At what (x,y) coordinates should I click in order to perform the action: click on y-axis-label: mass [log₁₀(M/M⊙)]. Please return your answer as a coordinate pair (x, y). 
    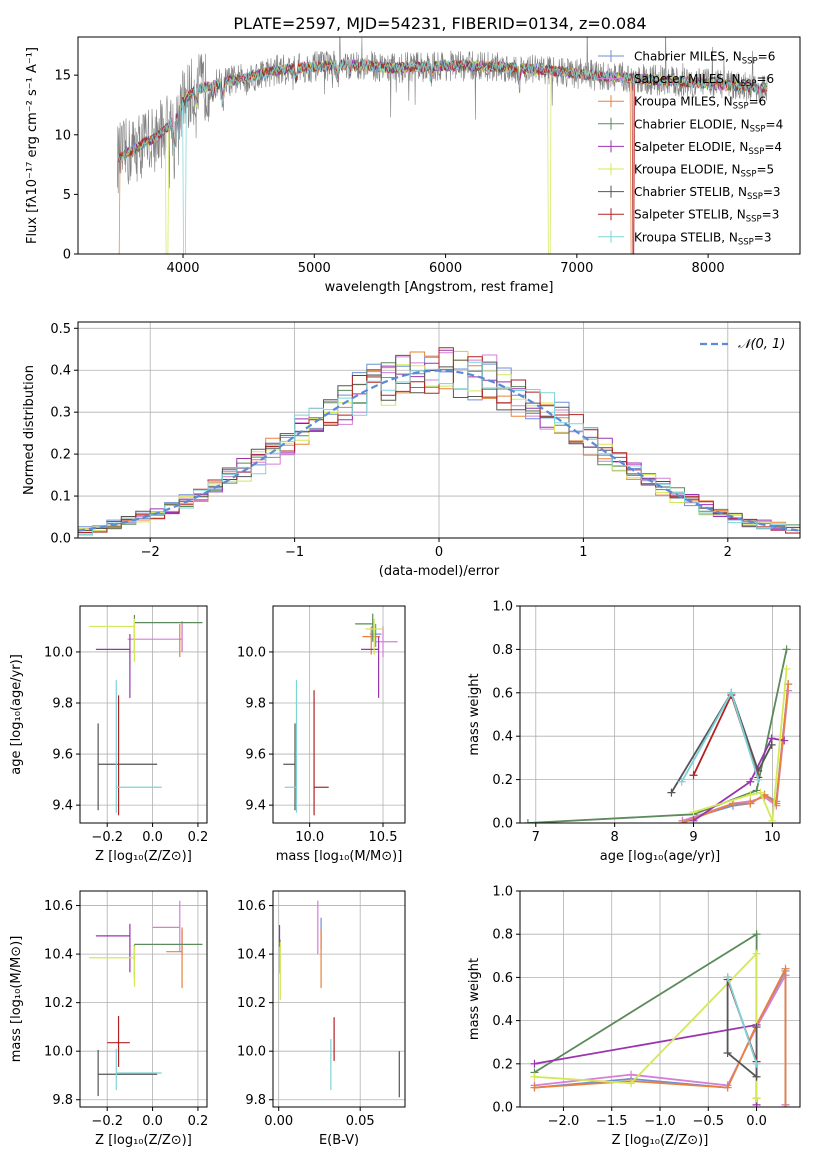
    Looking at the image, I should click on (16, 999).